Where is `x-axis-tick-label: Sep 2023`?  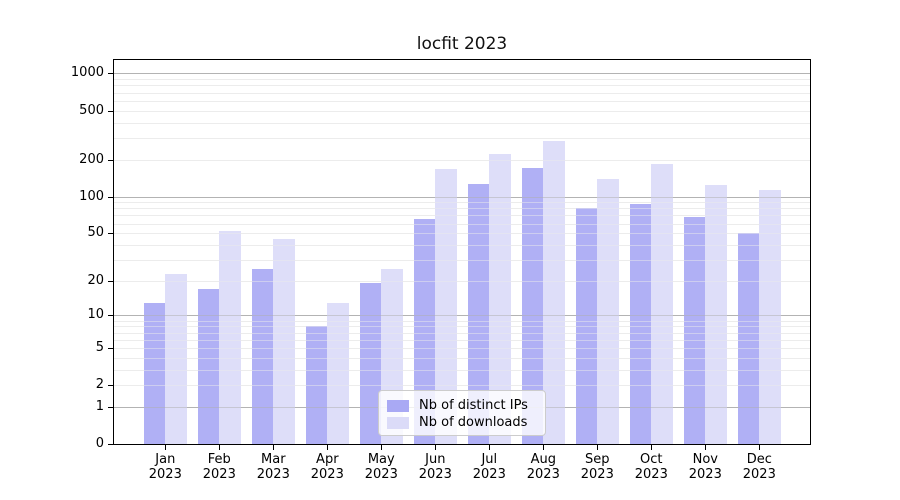
x-axis-tick-label: Sep 2023 is located at coordinates (597, 467).